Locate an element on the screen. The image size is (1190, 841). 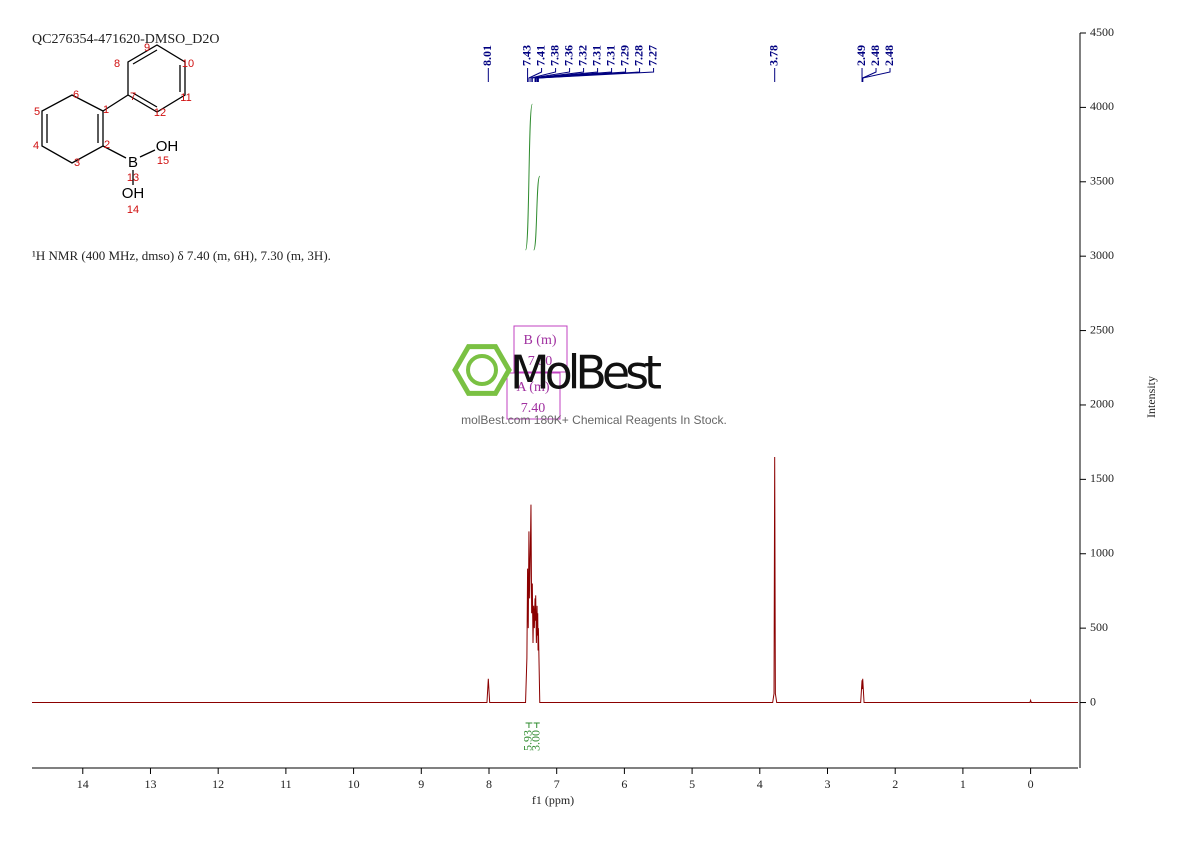
x-tick-label: 2 is located at coordinates (895, 784).